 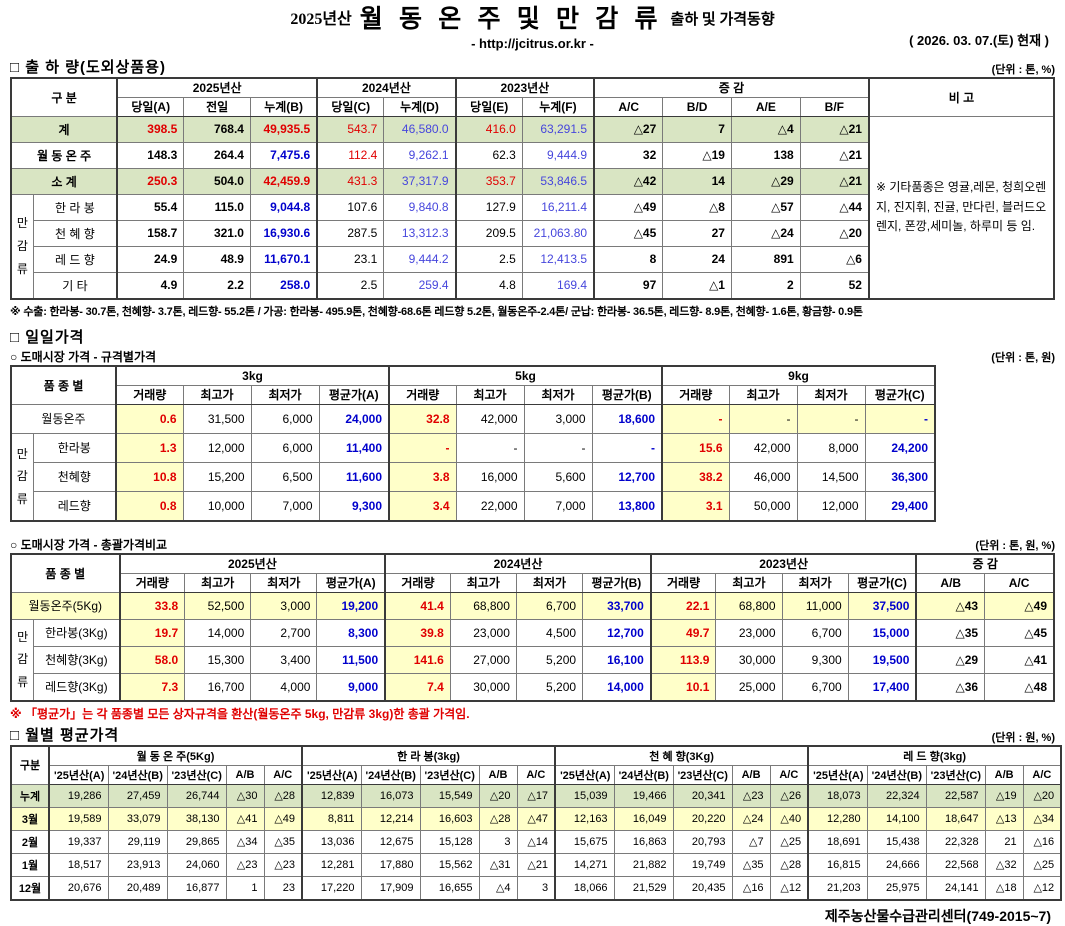 What do you see at coordinates (217, 285) in the screenshot?
I see `table-cell: 2.2` at bounding box center [217, 285].